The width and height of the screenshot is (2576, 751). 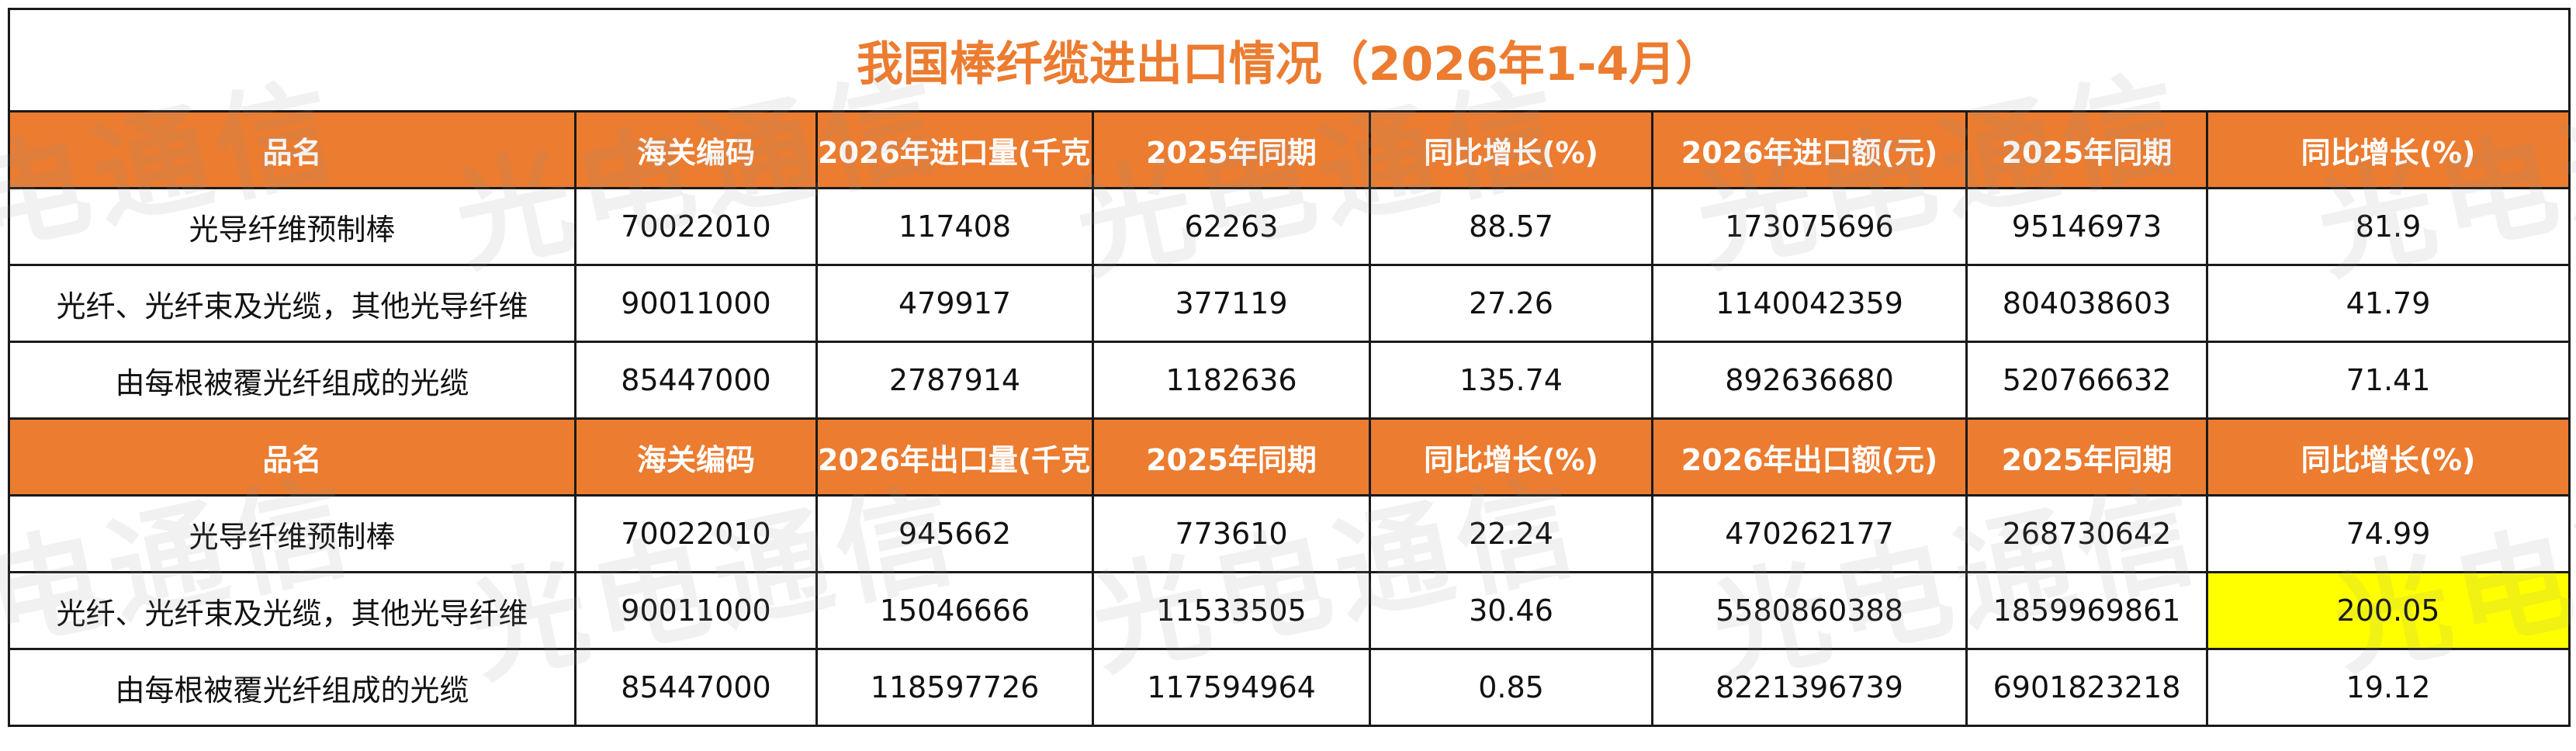 I want to click on prior-volume-cell: 117594964, so click(x=1231, y=687).